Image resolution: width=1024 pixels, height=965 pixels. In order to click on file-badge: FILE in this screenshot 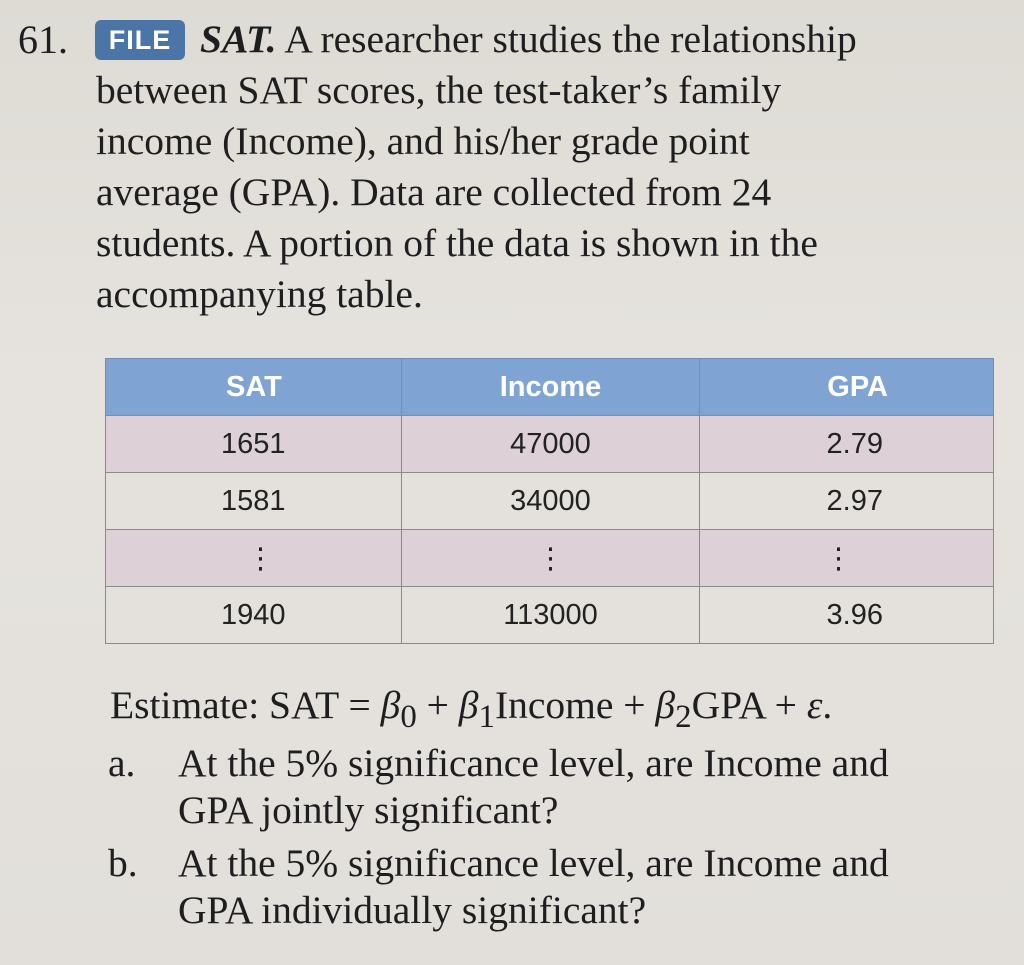, I will do `click(140, 40)`.